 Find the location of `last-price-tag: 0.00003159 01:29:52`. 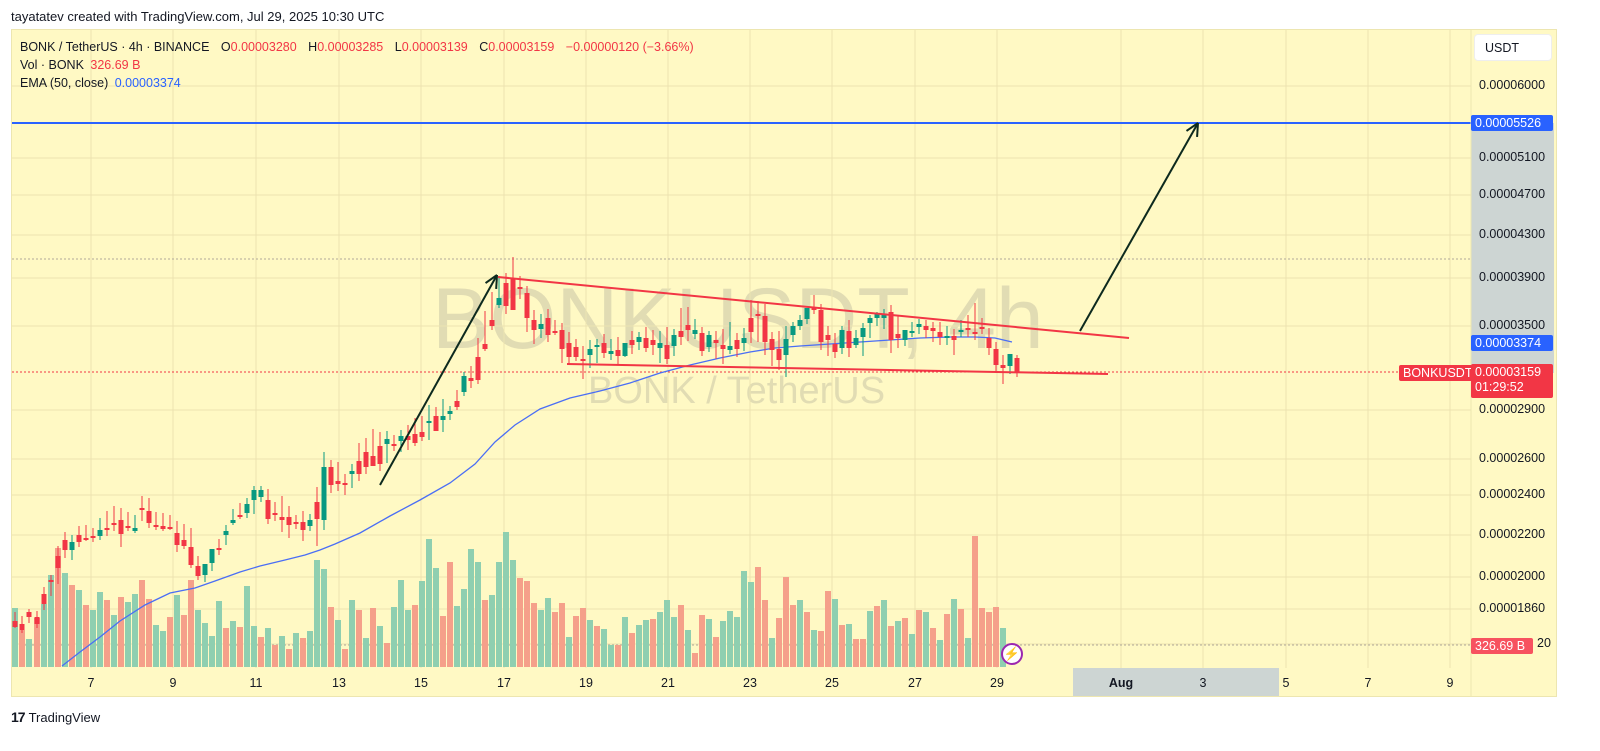

last-price-tag: 0.00003159 01:29:52 is located at coordinates (1512, 381).